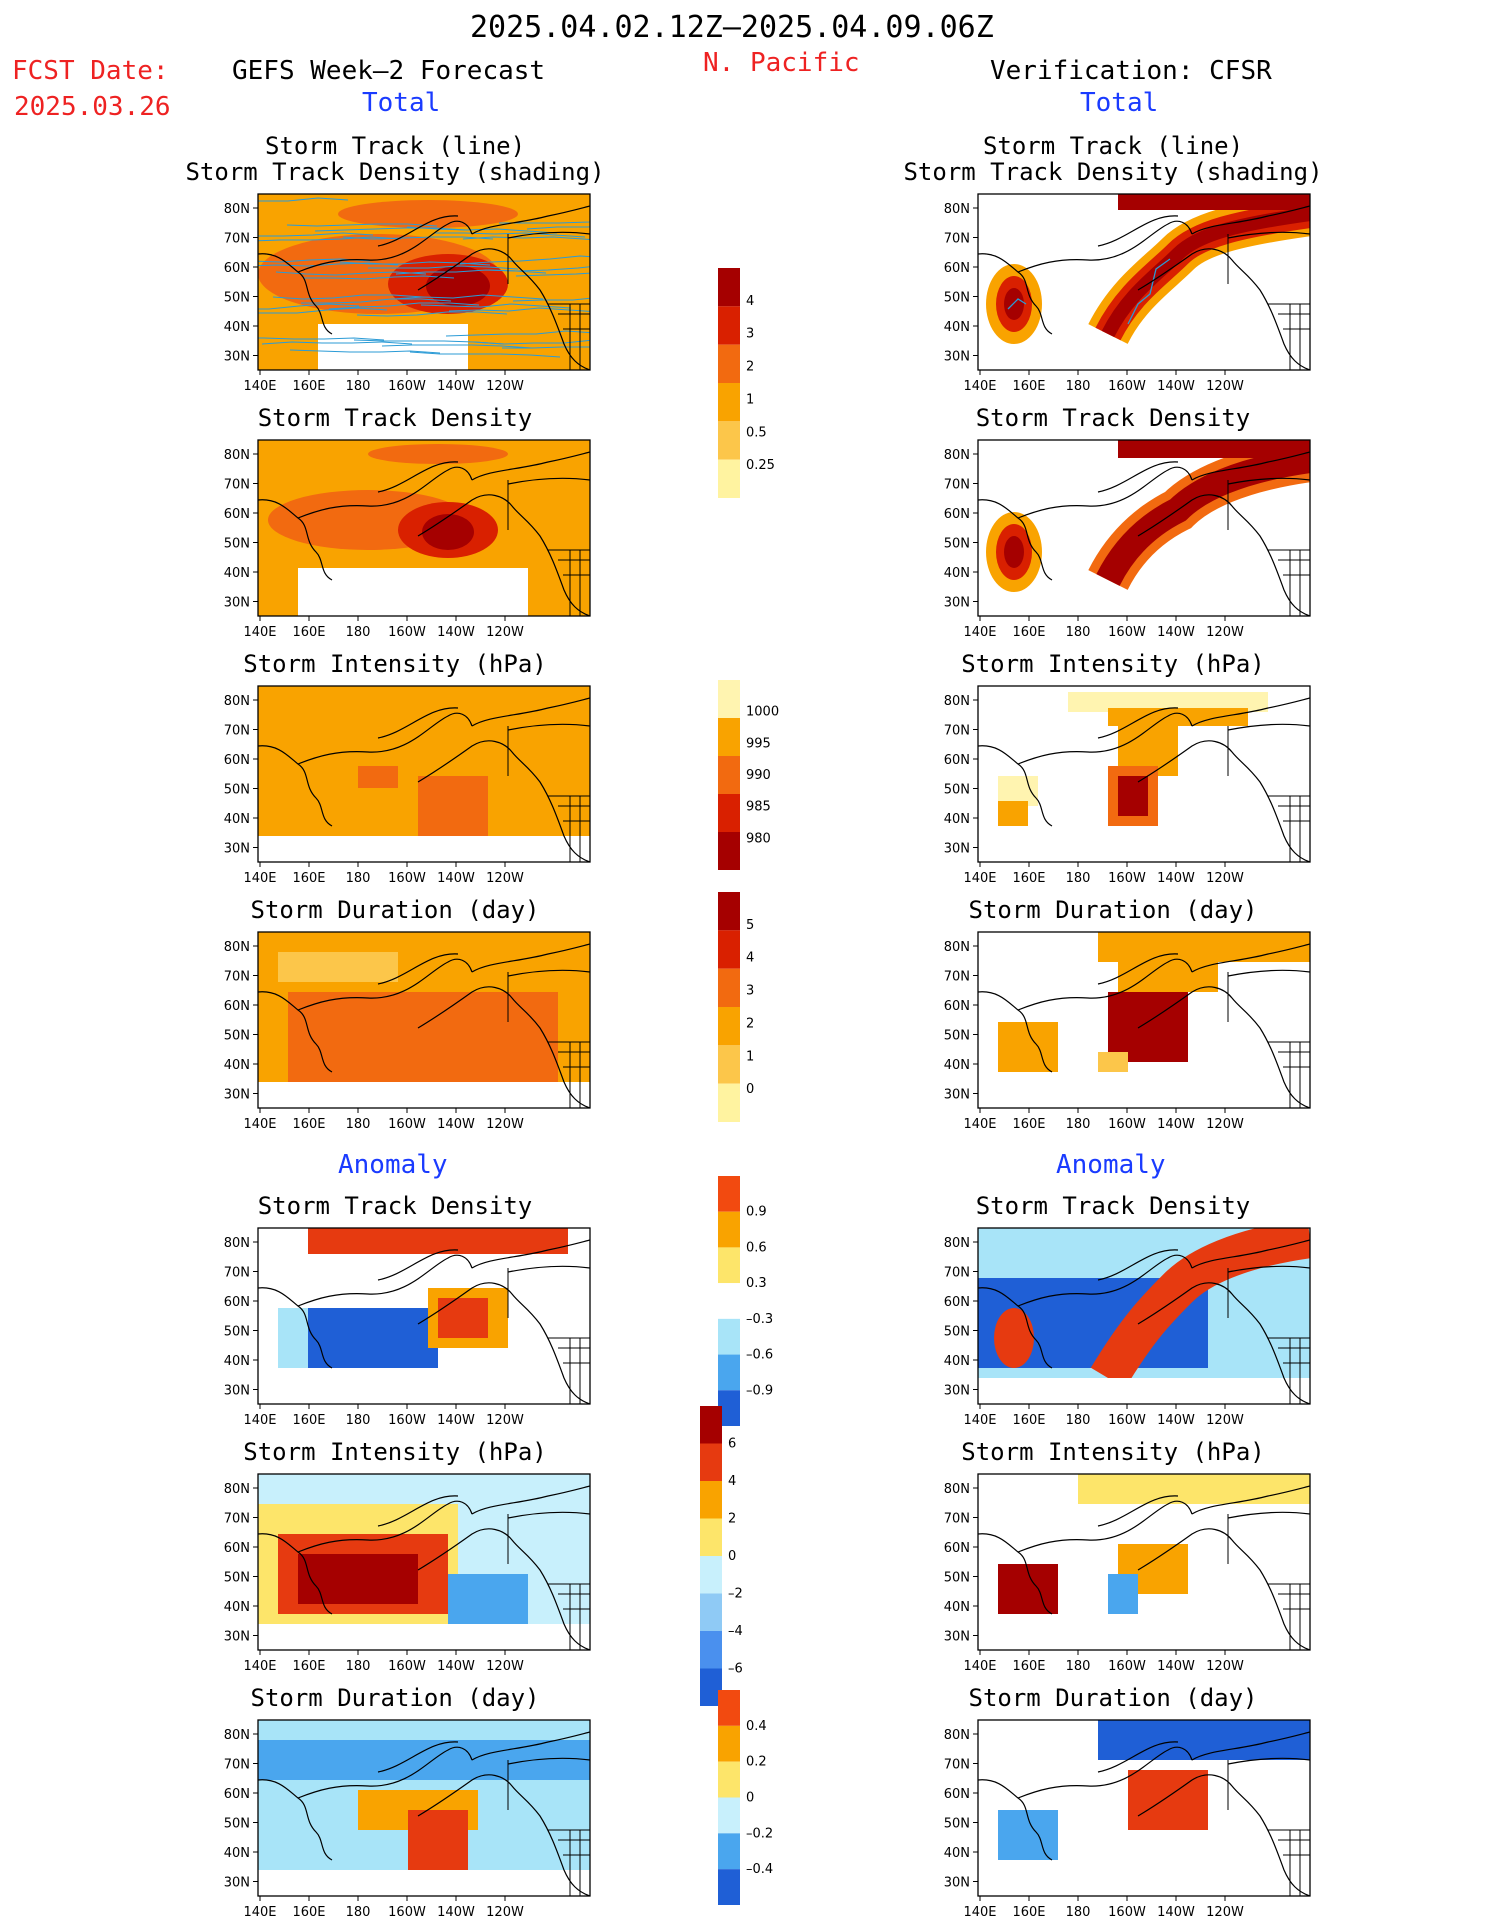 This screenshot has height=1925, width=1487. What do you see at coordinates (428, 214) in the screenshot?
I see `density-north` at bounding box center [428, 214].